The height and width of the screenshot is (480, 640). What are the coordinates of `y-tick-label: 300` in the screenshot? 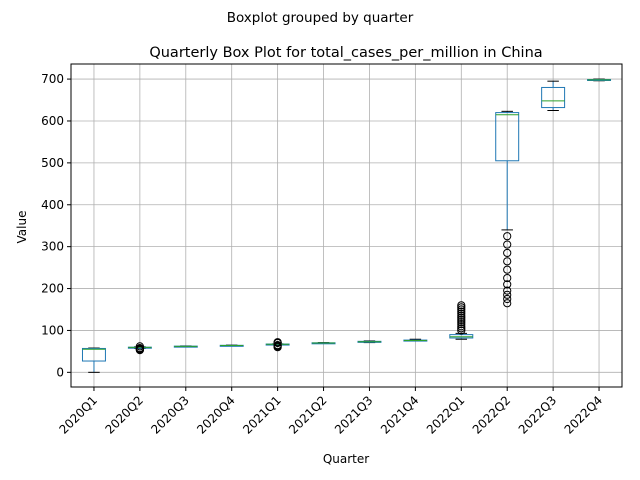 It's located at (52, 247).